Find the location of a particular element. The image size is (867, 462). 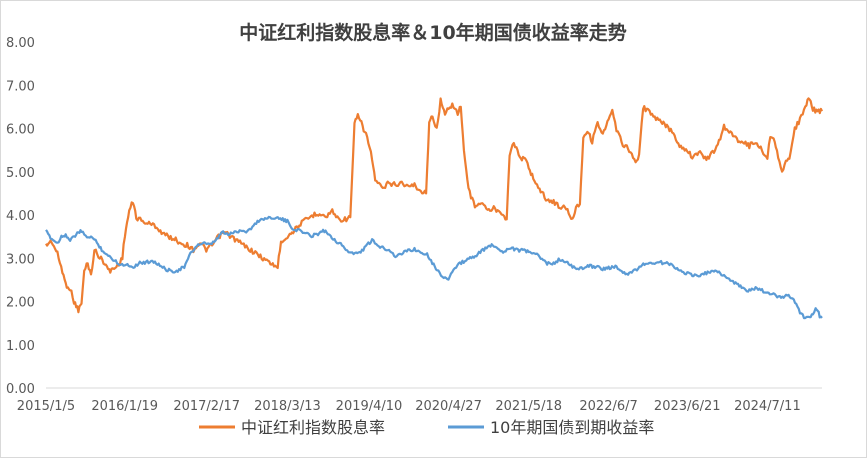

x-tick-label: 2016/1/19 is located at coordinates (124, 406).